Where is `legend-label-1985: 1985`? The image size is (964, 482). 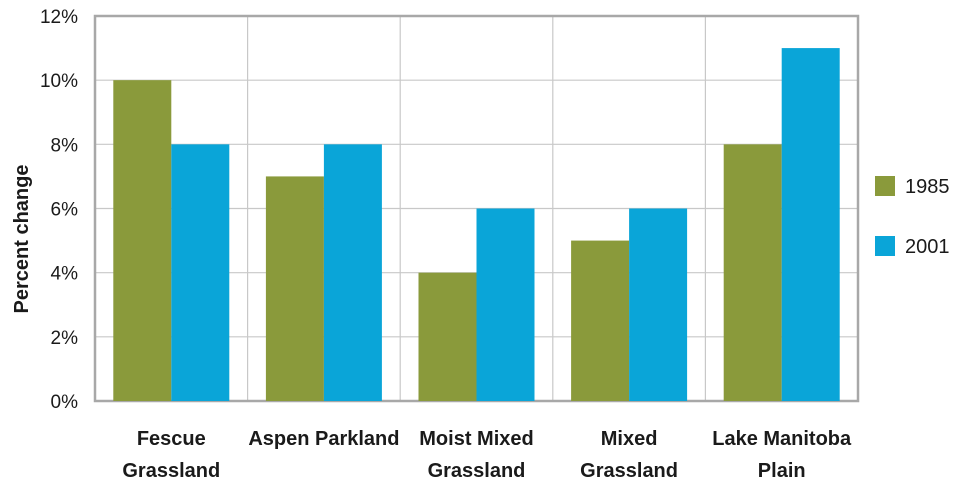 legend-label-1985: 1985 is located at coordinates (927, 187).